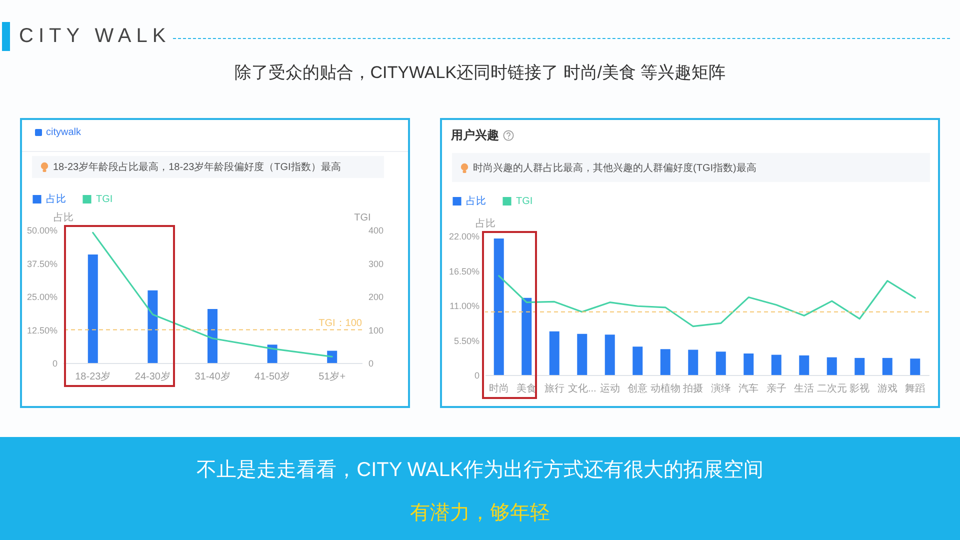 The height and width of the screenshot is (540, 960). Describe the element at coordinates (197, 167) in the screenshot. I see `chart-subtitle: 18-23岁年龄段占比最高，18-23岁年龄段偏好度（TGI指数）最高` at that location.